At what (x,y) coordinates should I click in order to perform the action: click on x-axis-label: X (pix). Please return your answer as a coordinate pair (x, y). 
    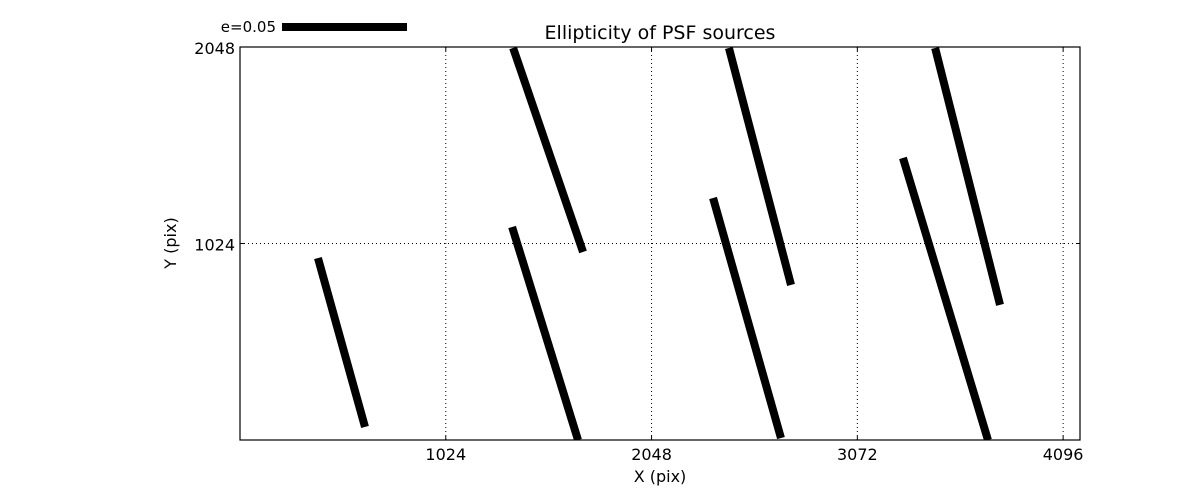
    Looking at the image, I should click on (660, 476).